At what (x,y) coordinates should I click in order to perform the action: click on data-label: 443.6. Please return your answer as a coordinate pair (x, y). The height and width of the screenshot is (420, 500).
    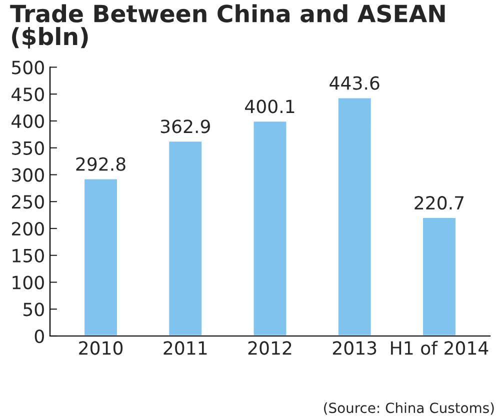
    Looking at the image, I should click on (355, 83).